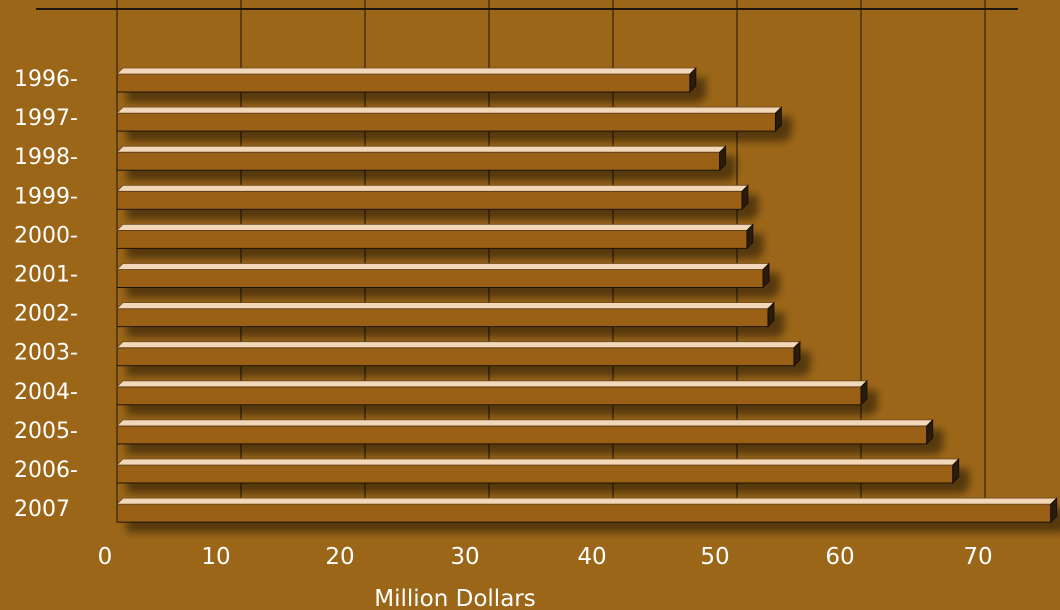 The height and width of the screenshot is (610, 1060). I want to click on bar-2004, so click(492, 392).